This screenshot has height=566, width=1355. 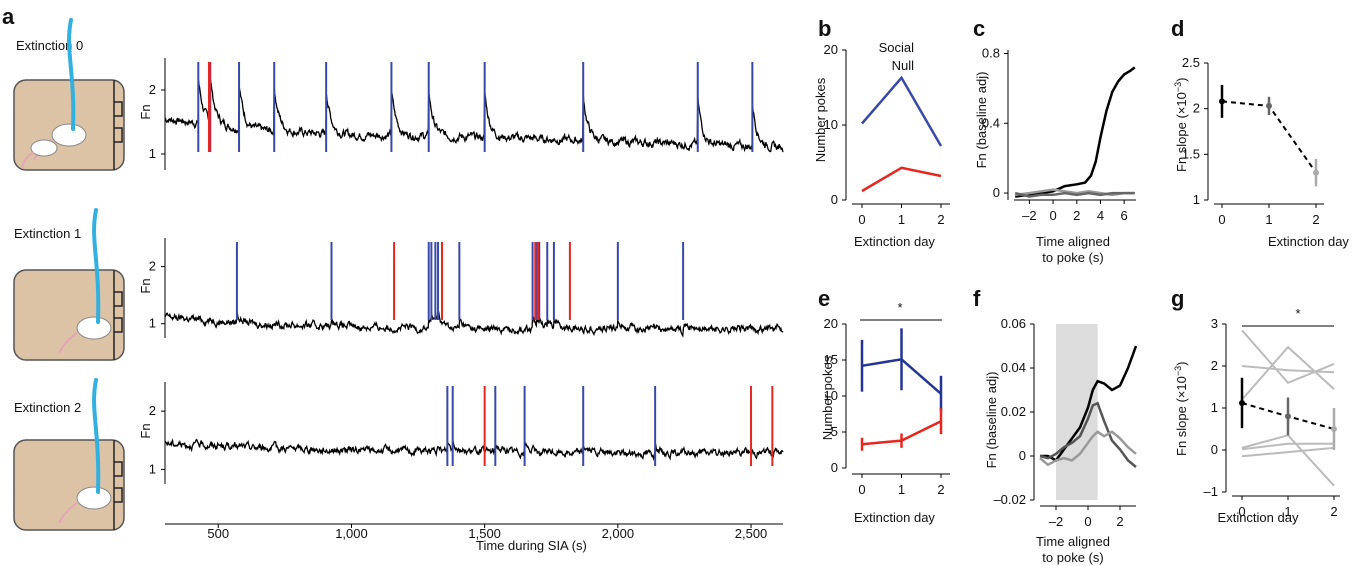 What do you see at coordinates (1013, 411) in the screenshot?
I see `panel-f-y-tick-label: 0.02` at bounding box center [1013, 411].